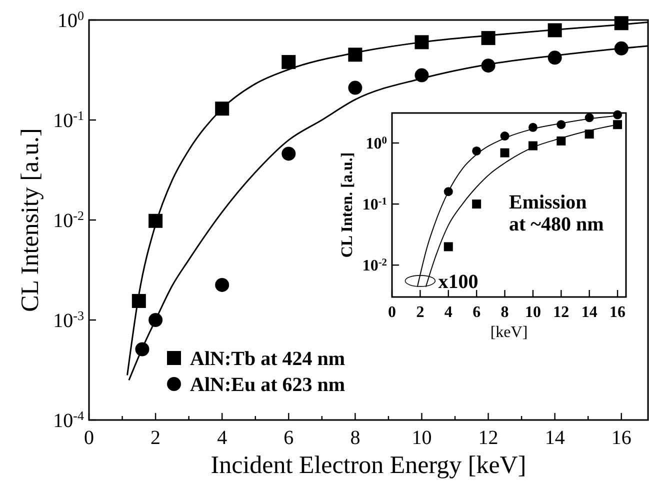 The width and height of the screenshot is (649, 490). I want to click on legend-label: AlN:Eu at 623 nm, so click(268, 385).